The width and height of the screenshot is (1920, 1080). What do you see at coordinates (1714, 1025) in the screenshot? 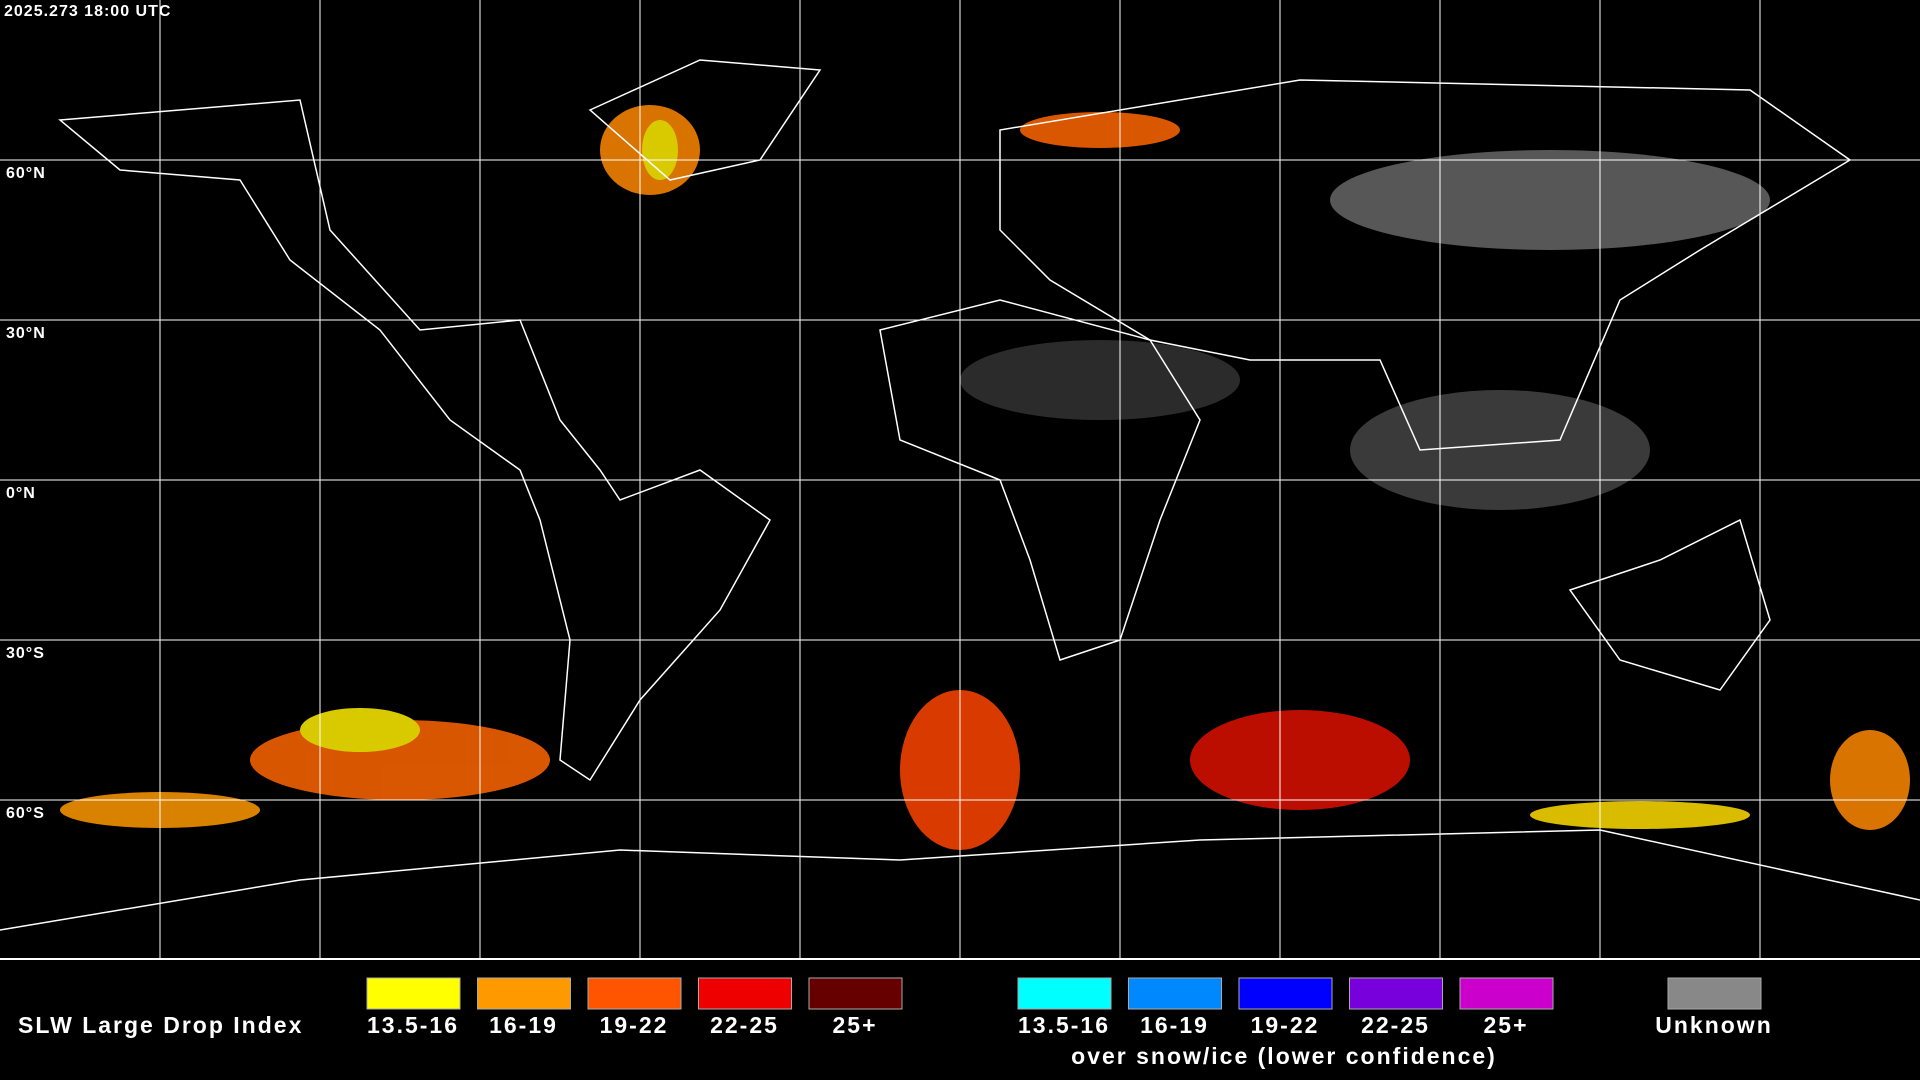
I see `legend-label: Unknown` at bounding box center [1714, 1025].